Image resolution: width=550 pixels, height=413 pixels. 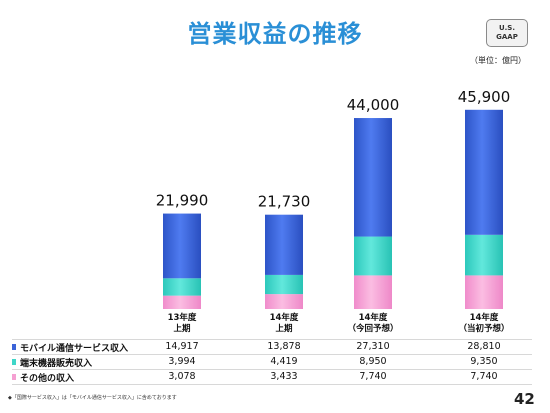 I want to click on row-label-mobile: モバイル通信サービス収入, so click(x=70, y=347).